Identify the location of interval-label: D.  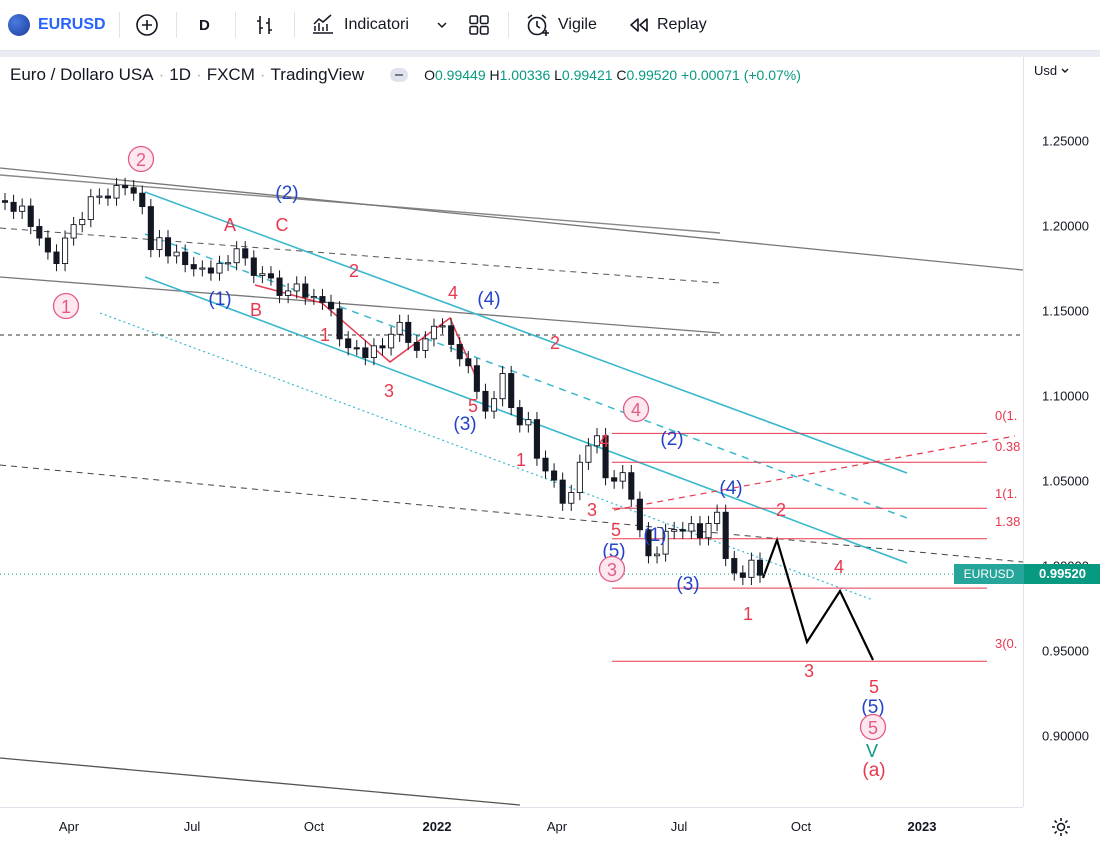
(204, 25).